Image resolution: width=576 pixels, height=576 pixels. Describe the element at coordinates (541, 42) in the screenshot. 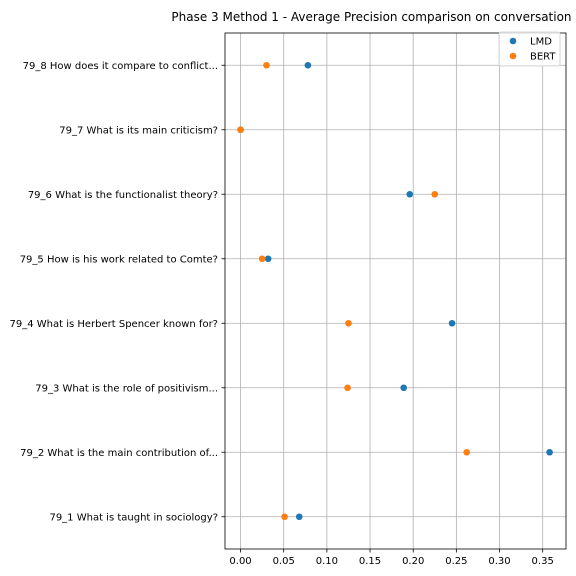

I see `legend-label-lmd: LMD` at that location.